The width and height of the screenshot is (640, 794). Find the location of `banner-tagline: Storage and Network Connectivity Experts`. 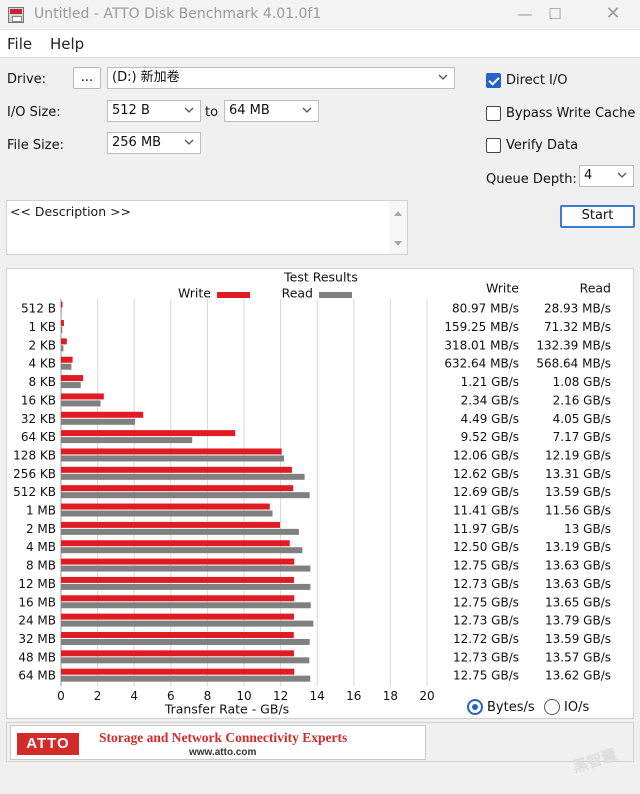

banner-tagline: Storage and Network Connectivity Experts is located at coordinates (223, 737).